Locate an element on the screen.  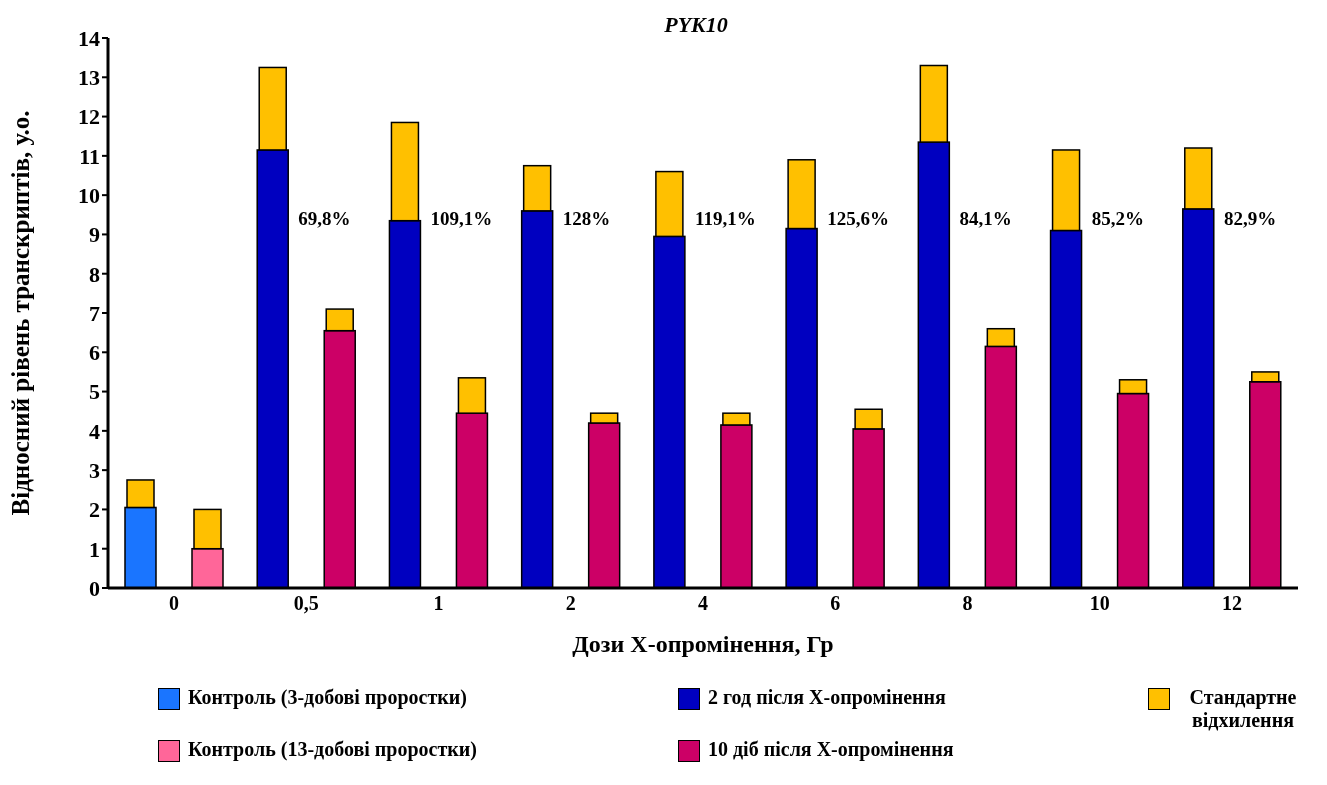
y-tick-label: 5 is located at coordinates (94, 392).